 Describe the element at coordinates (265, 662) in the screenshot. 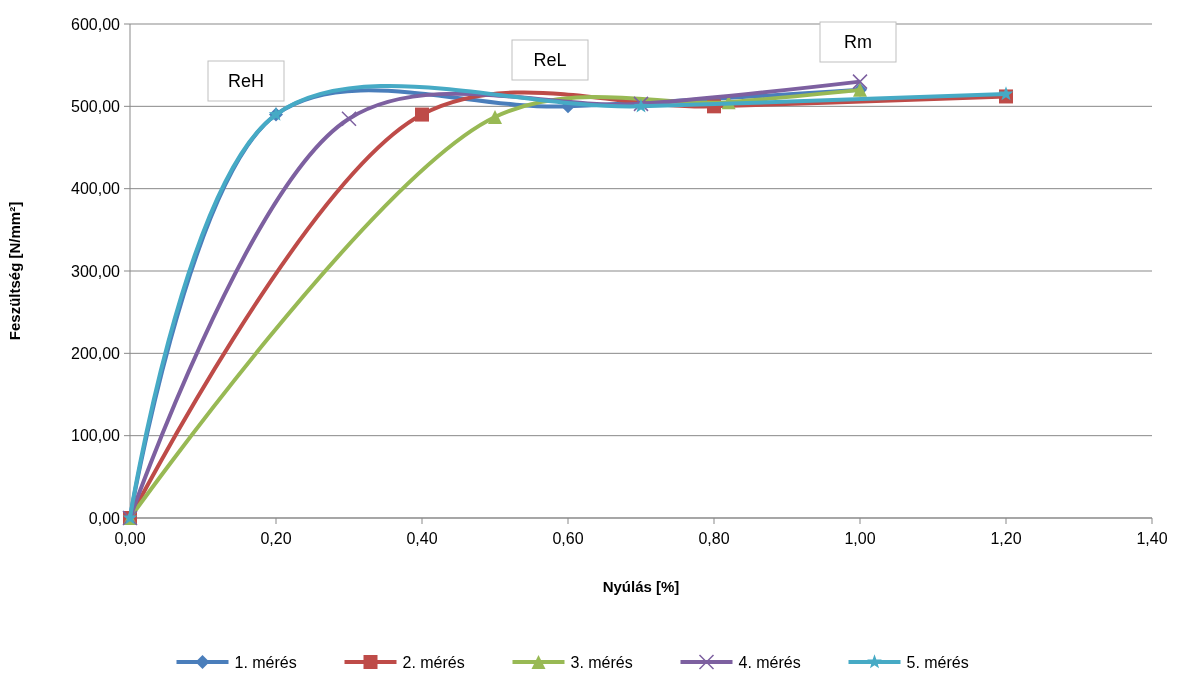

I see `legend-label: 1. mérés` at that location.